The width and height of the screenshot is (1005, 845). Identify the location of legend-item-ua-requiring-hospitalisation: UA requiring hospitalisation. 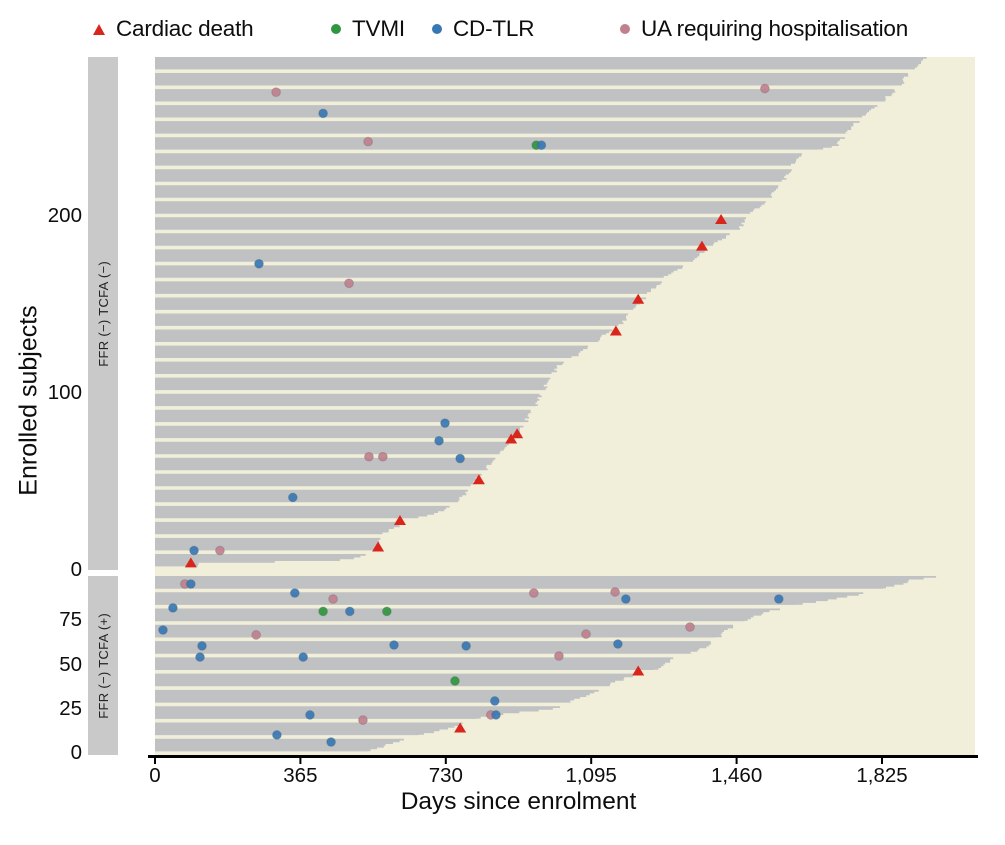
(764, 29).